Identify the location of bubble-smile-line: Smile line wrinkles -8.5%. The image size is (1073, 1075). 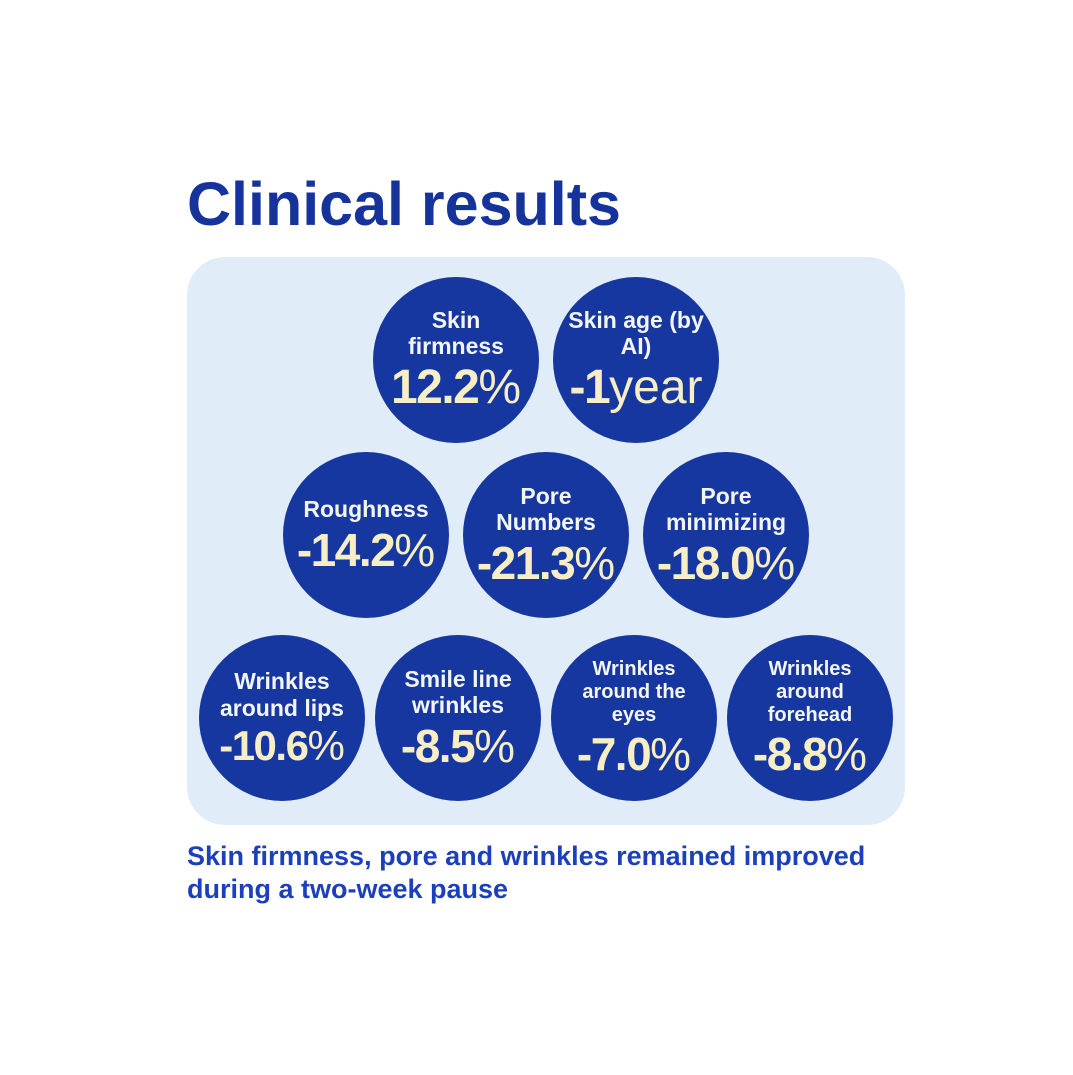
(458, 718).